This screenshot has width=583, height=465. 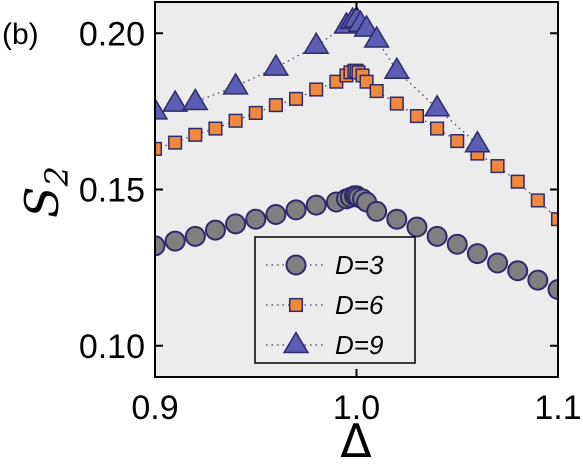 I want to click on legend-label: D=3, so click(x=359, y=265).